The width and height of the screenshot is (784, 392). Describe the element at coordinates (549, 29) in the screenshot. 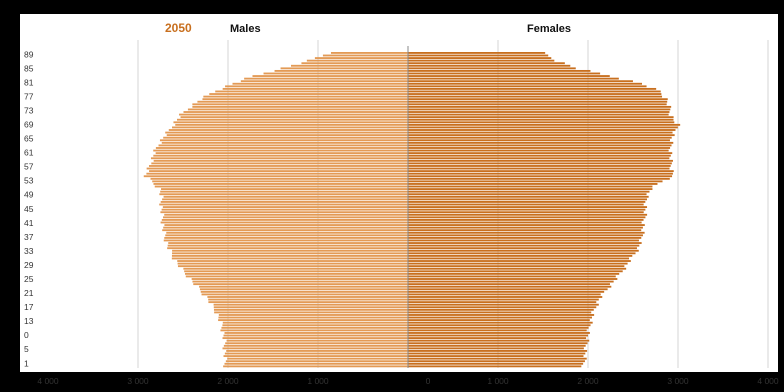

I see `legend-females: Females` at that location.